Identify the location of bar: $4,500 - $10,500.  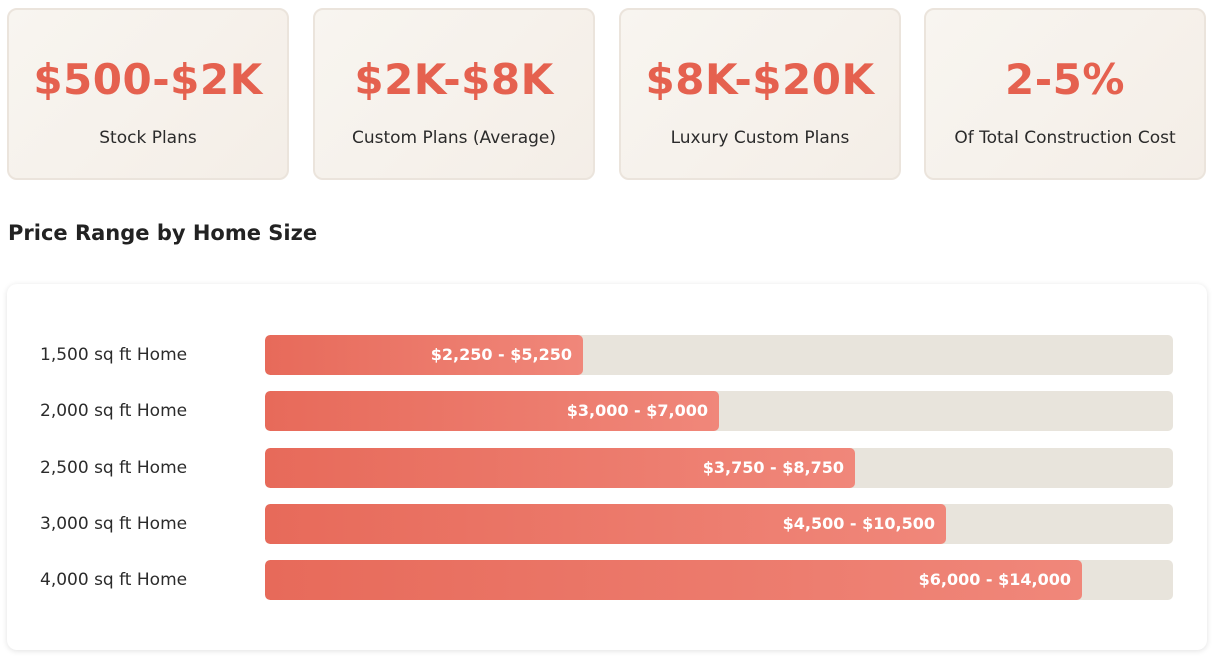
(605, 524).